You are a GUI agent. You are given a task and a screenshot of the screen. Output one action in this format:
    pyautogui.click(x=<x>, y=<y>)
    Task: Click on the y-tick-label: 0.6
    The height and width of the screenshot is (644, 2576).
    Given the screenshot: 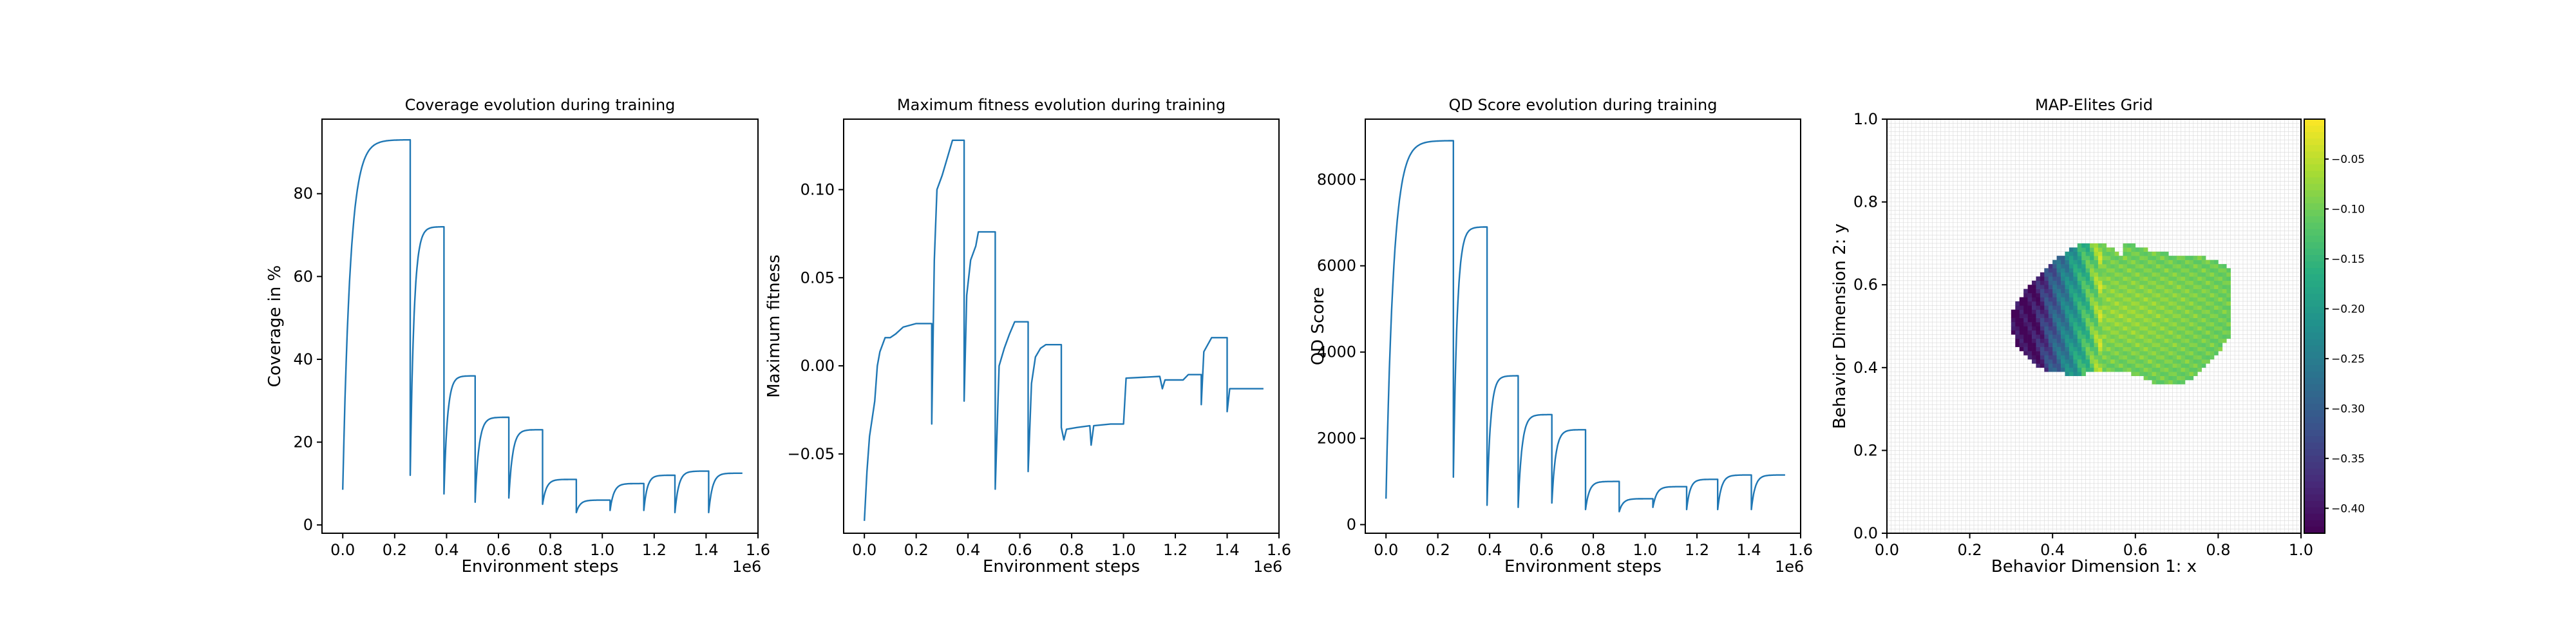 What is the action you would take?
    pyautogui.click(x=1865, y=285)
    